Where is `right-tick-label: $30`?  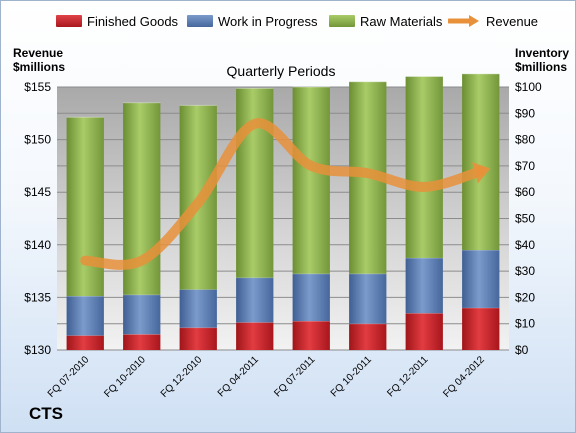 right-tick-label: $30 is located at coordinates (525, 271).